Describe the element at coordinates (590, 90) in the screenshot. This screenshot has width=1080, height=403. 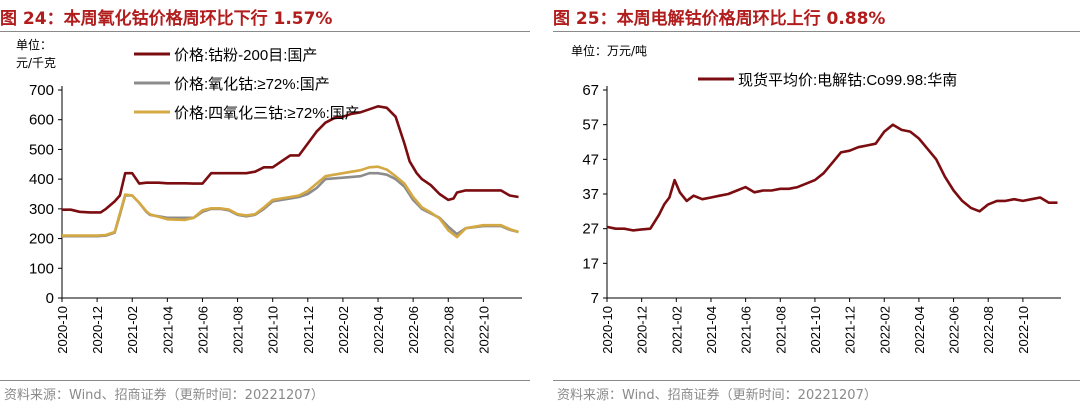
I see `y-tick-label: 67` at that location.